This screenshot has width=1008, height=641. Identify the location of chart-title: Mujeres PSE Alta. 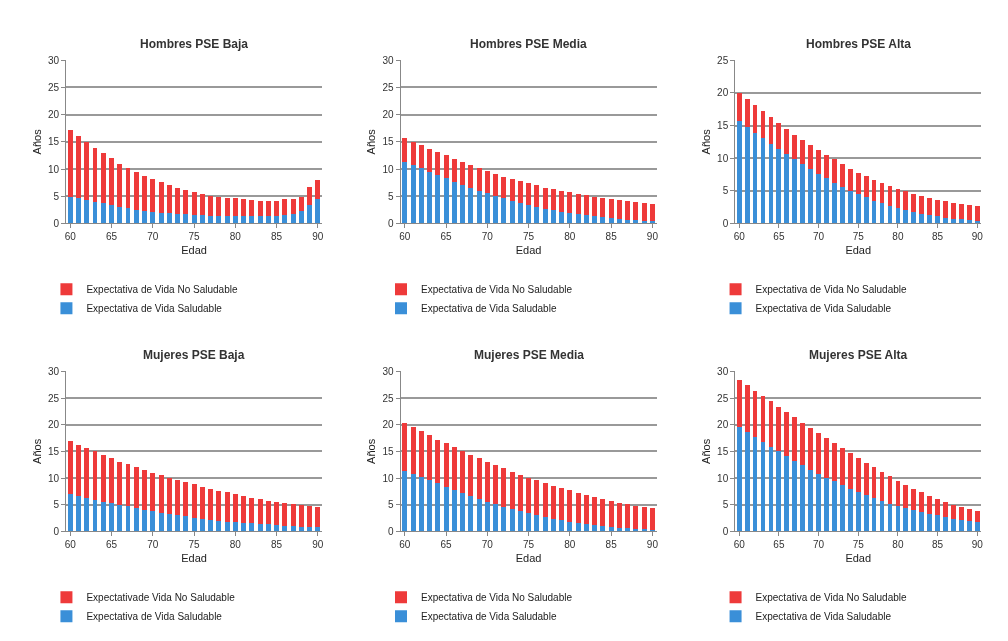
(858, 355).